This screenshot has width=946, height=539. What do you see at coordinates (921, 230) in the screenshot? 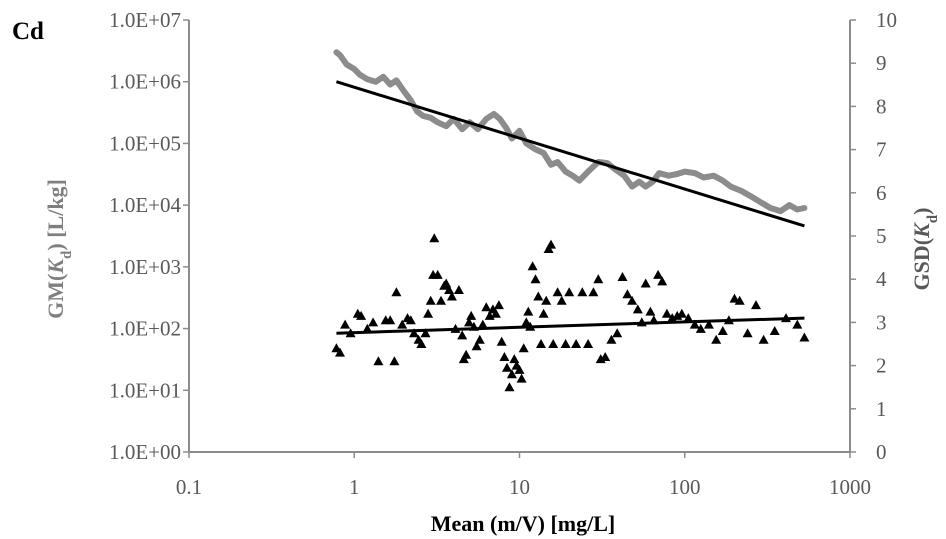
I see `right-y-title-italic: K` at bounding box center [921, 230].